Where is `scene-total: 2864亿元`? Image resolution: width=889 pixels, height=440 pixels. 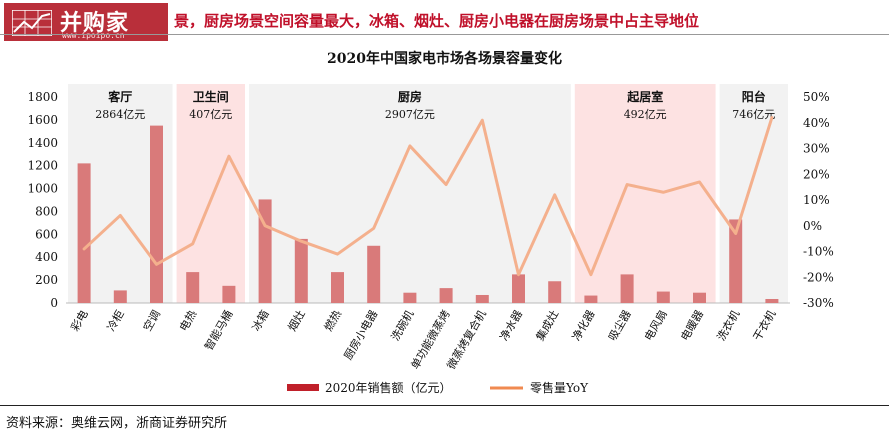 scene-total: 2864亿元 is located at coordinates (120, 114).